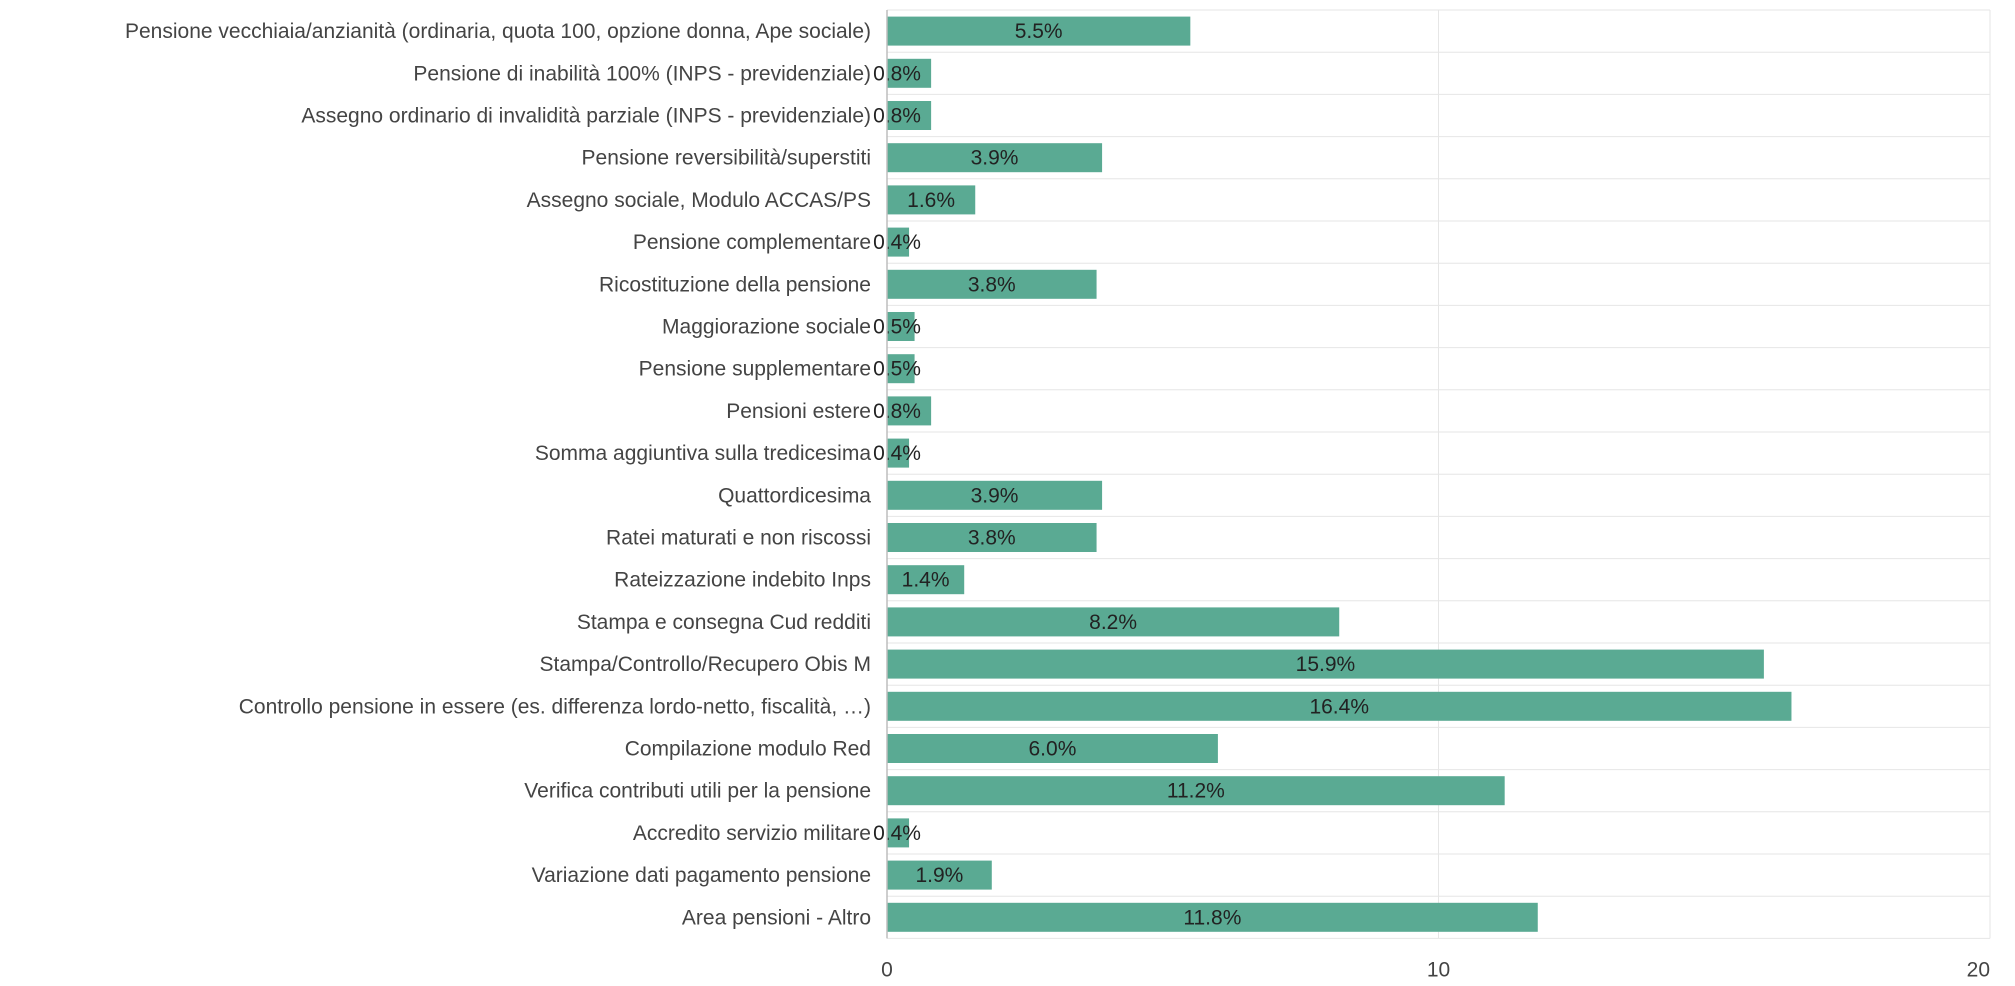  I want to click on value-label: 1.6%, so click(931, 200).